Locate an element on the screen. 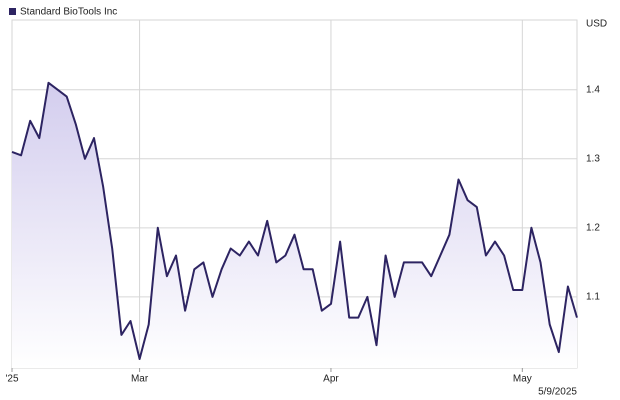  x-tick-label: Apr is located at coordinates (331, 379).